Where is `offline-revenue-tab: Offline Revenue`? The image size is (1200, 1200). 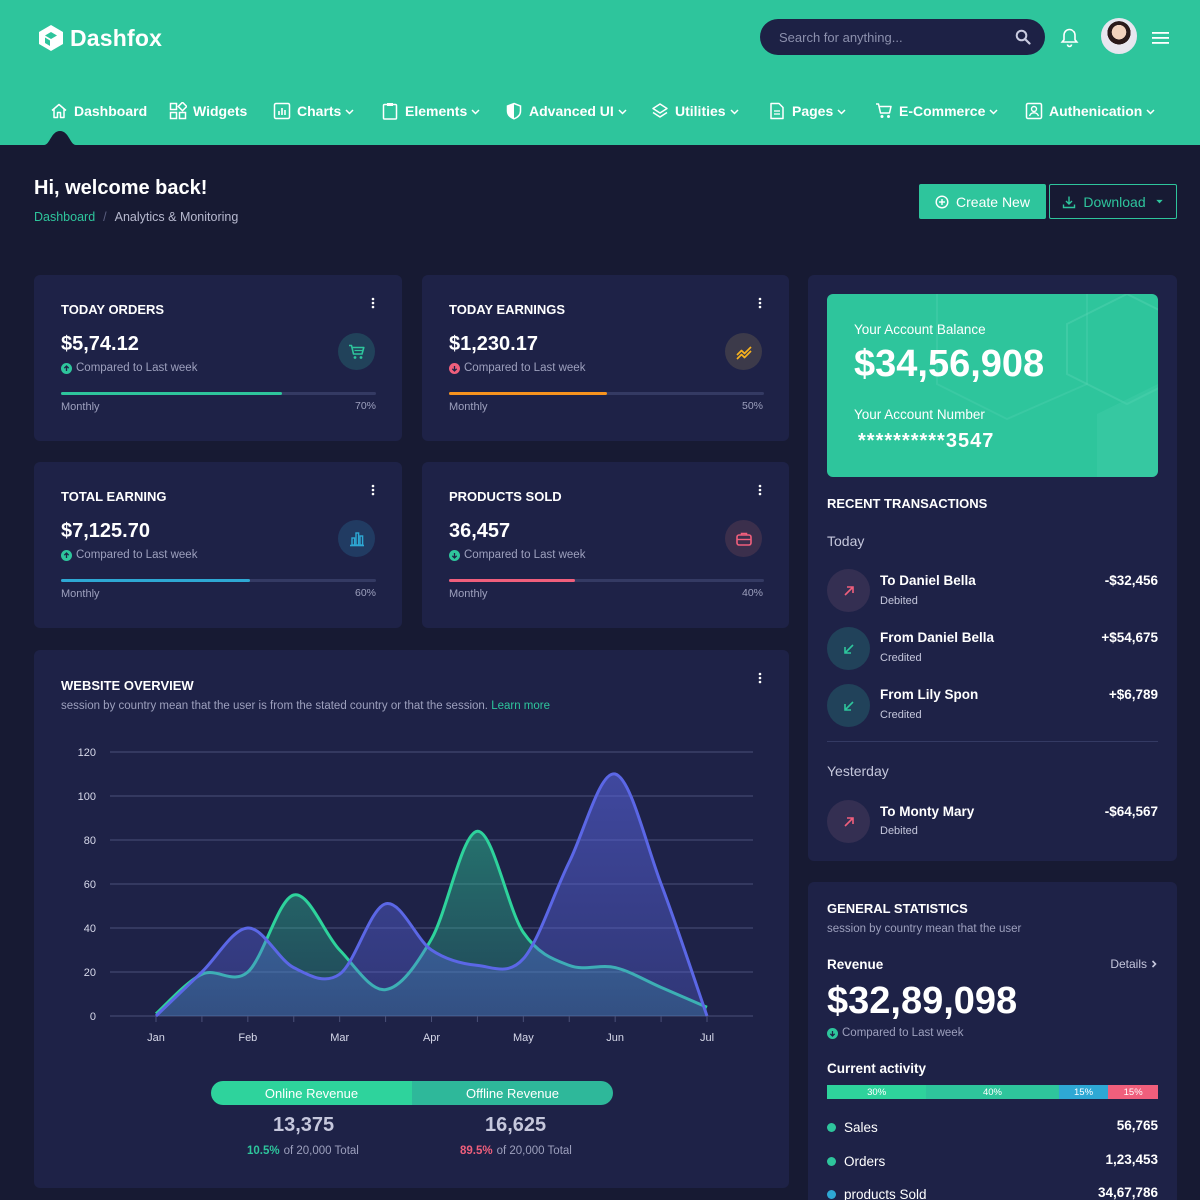 offline-revenue-tab: Offline Revenue is located at coordinates (512, 1093).